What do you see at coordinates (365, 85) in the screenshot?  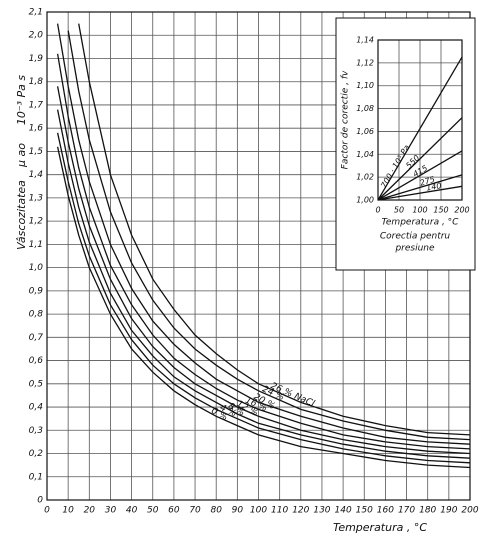 I see `y-tick-label: 1,10` at bounding box center [365, 85].